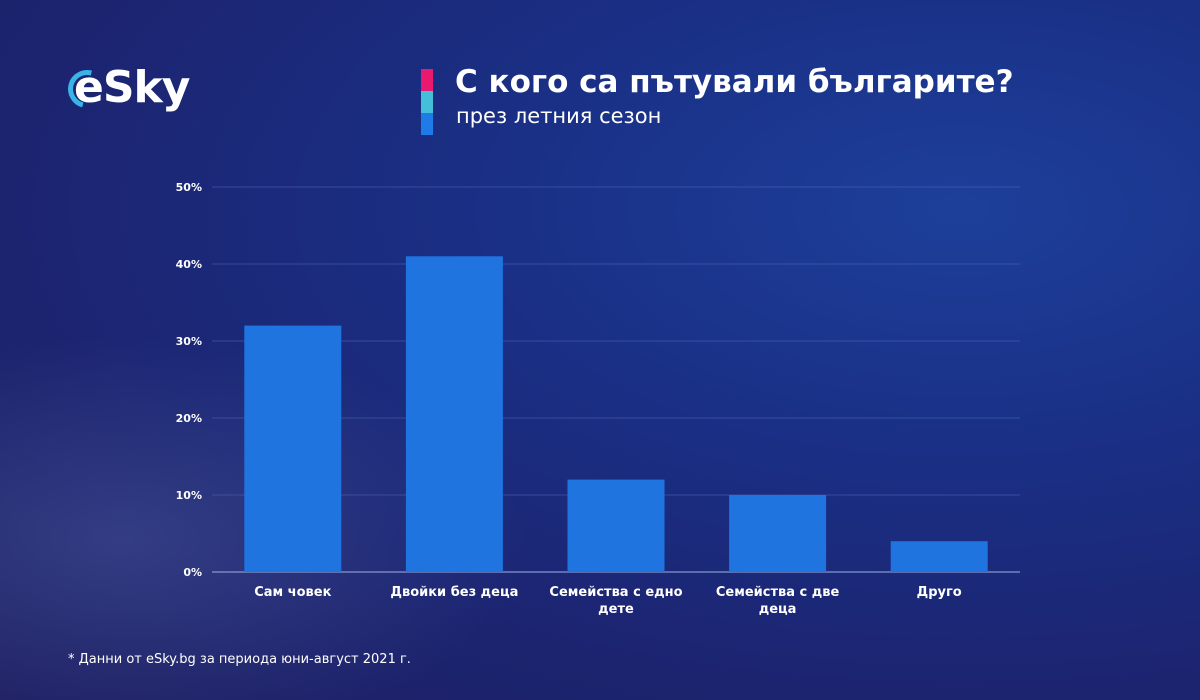 This screenshot has width=1200, height=700. I want to click on x-tick-label: Семейства с едно дете, so click(615, 601).